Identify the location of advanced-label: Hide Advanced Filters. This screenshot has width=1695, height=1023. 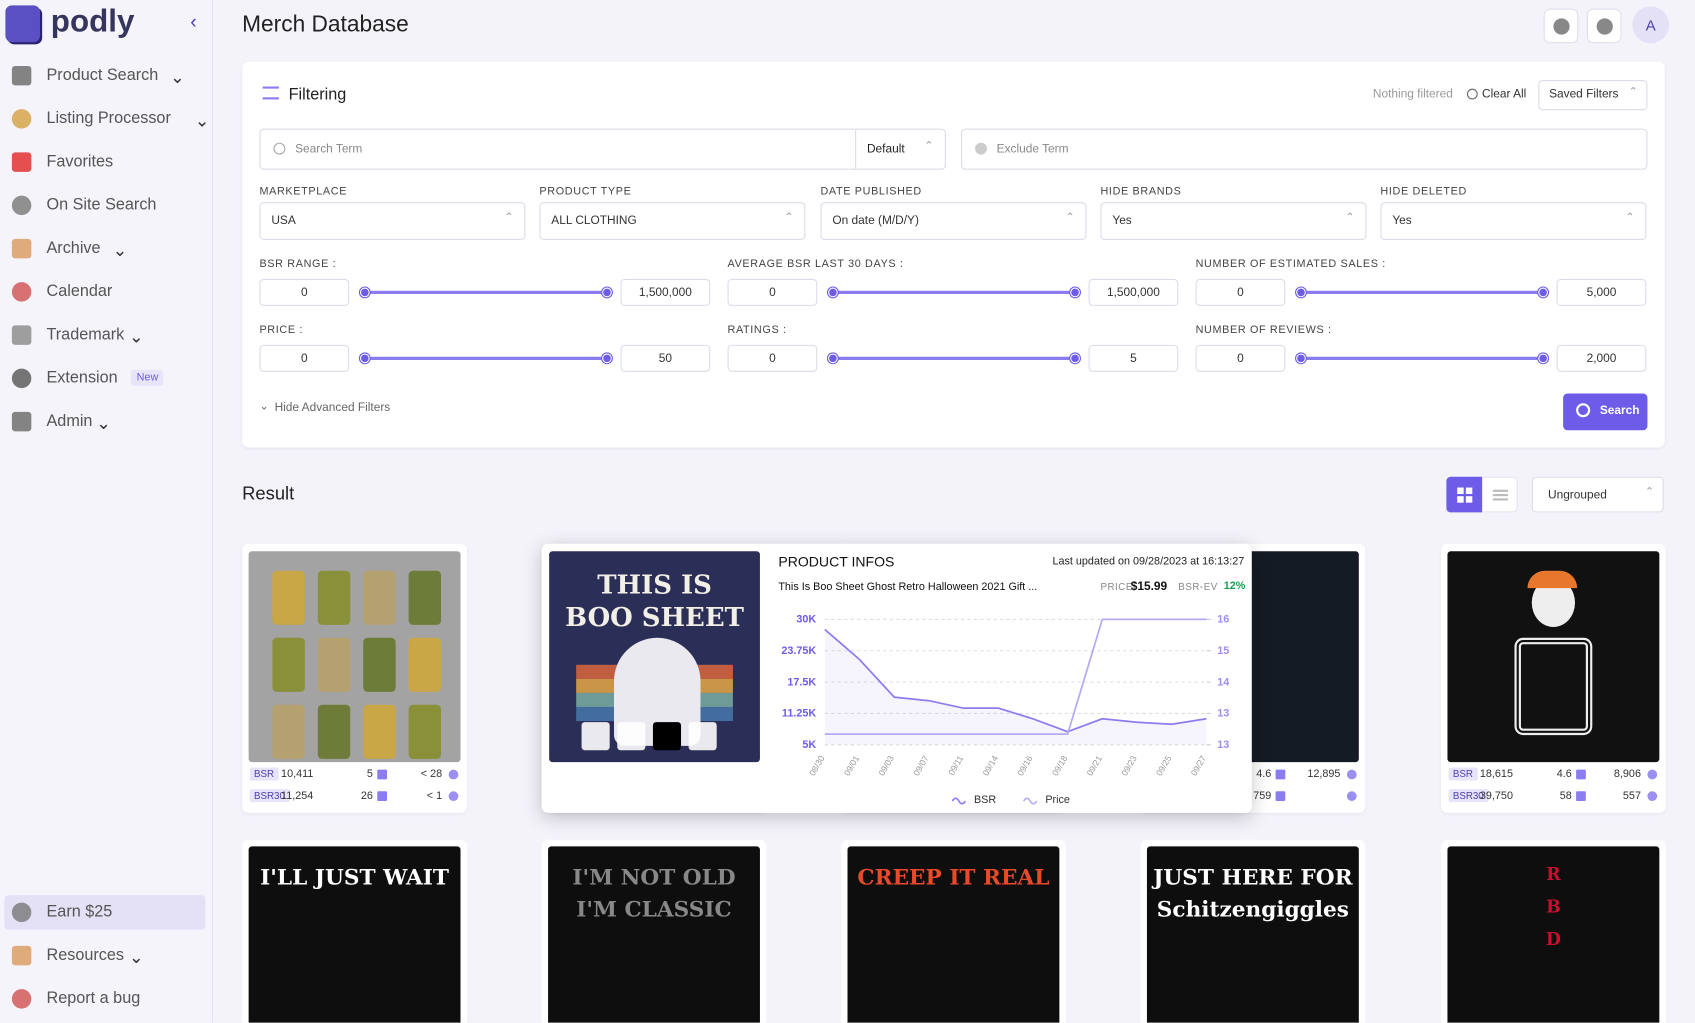
(332, 408).